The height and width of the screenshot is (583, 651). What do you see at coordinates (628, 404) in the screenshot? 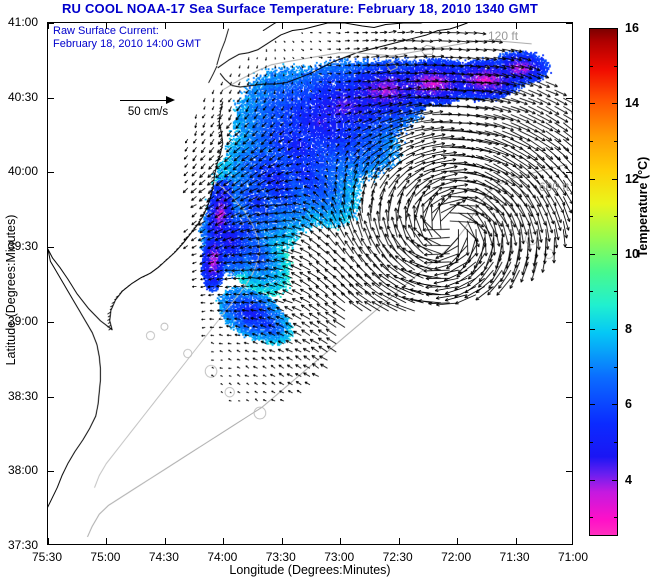
I see `colorbar-tick-label: 6` at bounding box center [628, 404].